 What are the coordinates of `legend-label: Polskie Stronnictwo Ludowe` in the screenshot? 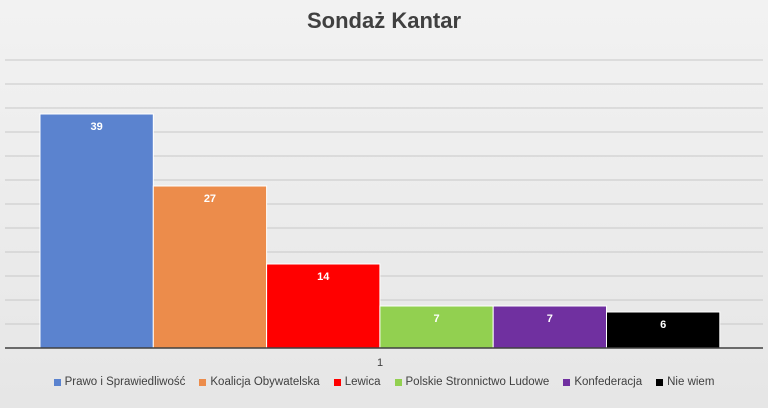 It's located at (477, 382).